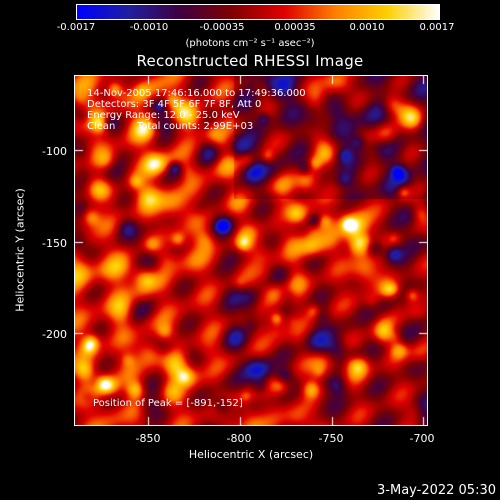 The width and height of the screenshot is (500, 500). Describe the element at coordinates (250, 43) in the screenshot. I see `colorbar-unit: (photons cm⁻² s⁻¹ asec⁻²)` at that location.